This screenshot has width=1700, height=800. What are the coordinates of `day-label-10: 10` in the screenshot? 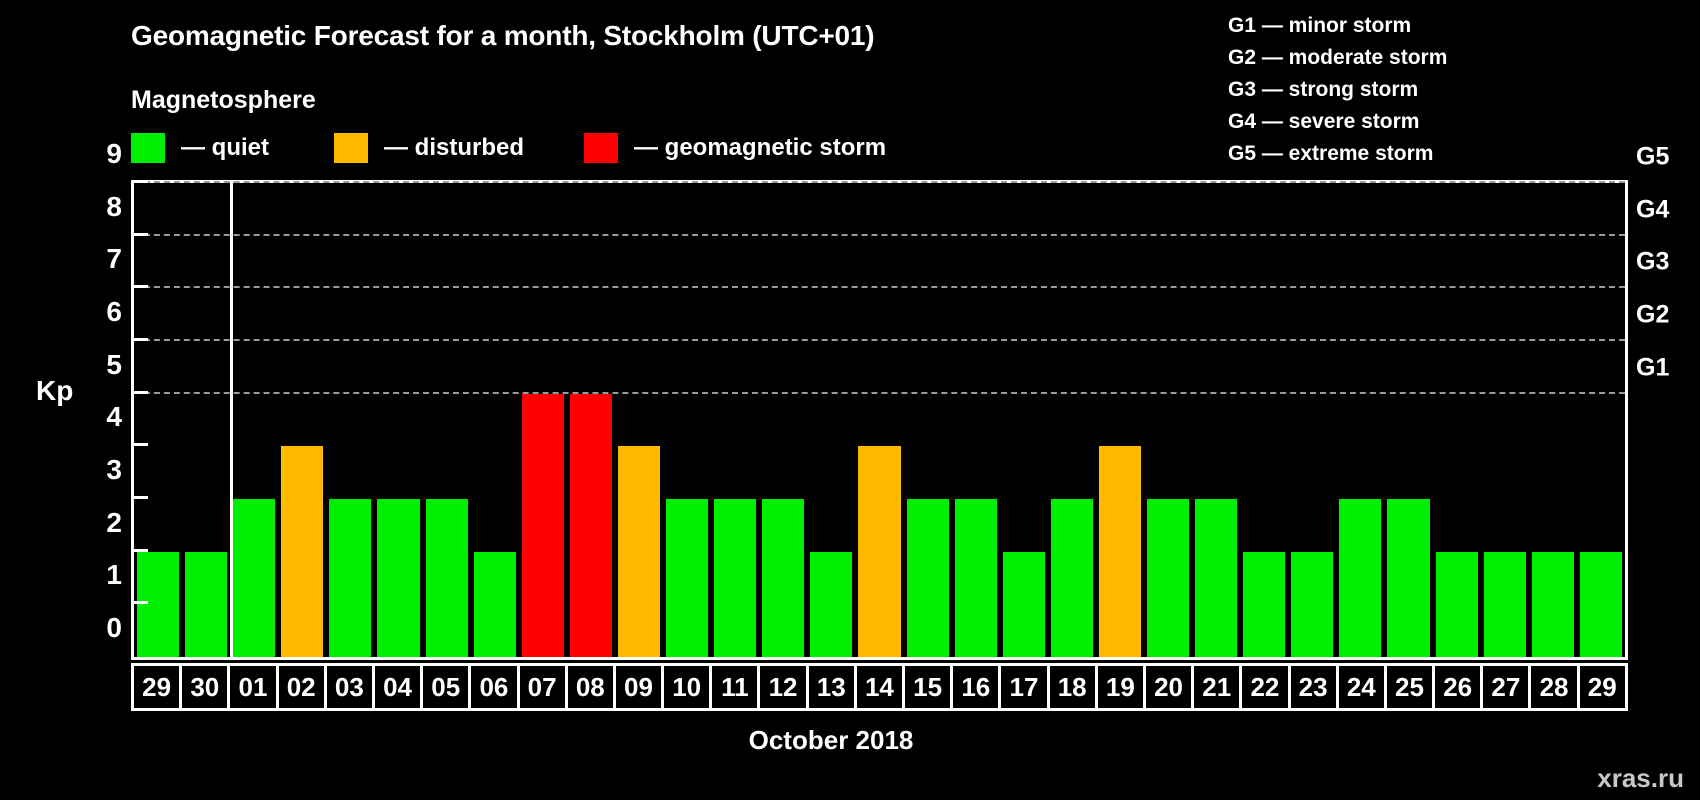 It's located at (688, 687).